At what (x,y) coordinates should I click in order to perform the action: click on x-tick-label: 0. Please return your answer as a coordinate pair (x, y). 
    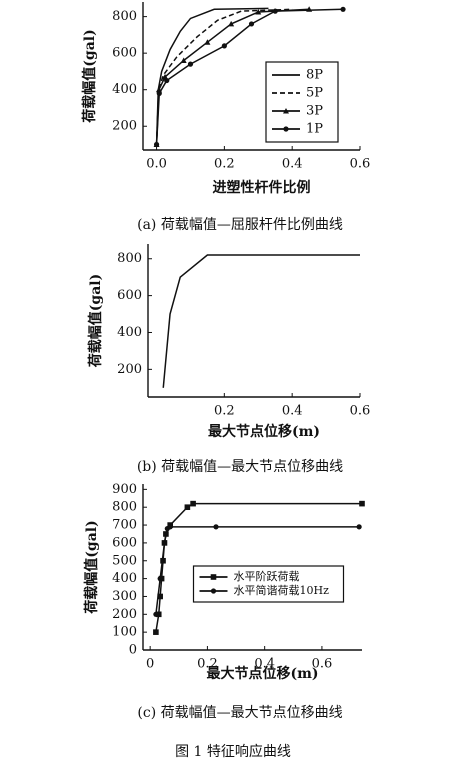
    Looking at the image, I should click on (150, 664).